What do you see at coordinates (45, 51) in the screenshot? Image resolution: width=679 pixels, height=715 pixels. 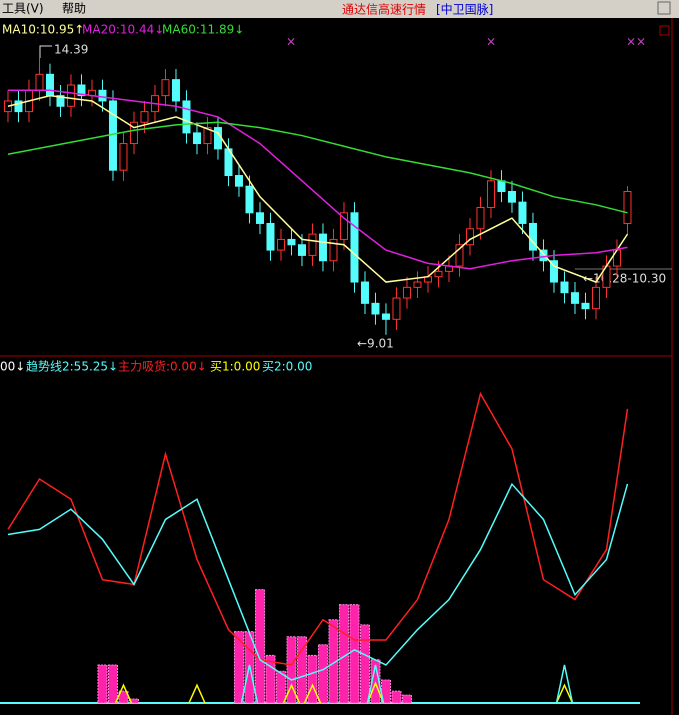 I see `annotation-leader` at bounding box center [45, 51].